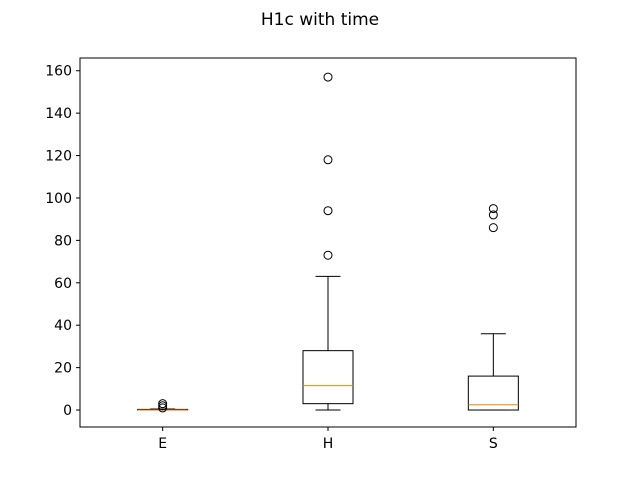 This screenshot has width=640, height=480. What do you see at coordinates (58, 157) in the screenshot?
I see `y-tick-label: 120` at bounding box center [58, 157].